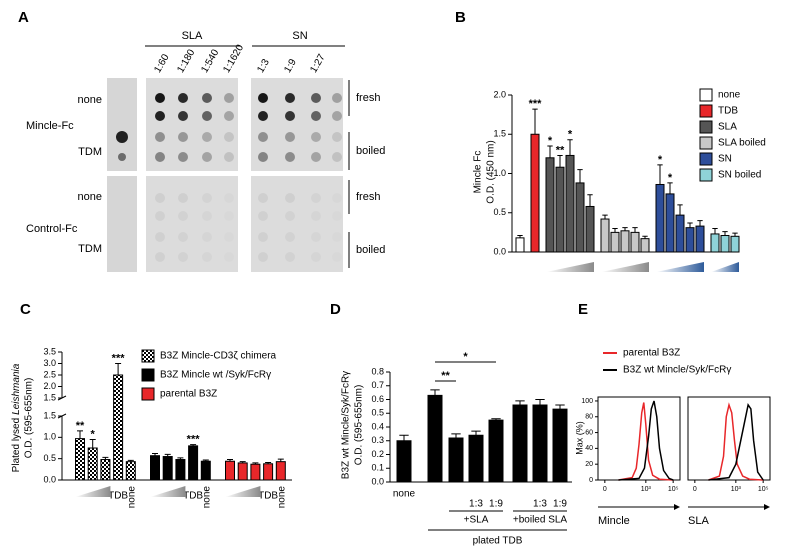 This screenshot has height=552, width=800. Describe the element at coordinates (540, 504) in the screenshot. I see `x-tick-label: 1:3` at that location.